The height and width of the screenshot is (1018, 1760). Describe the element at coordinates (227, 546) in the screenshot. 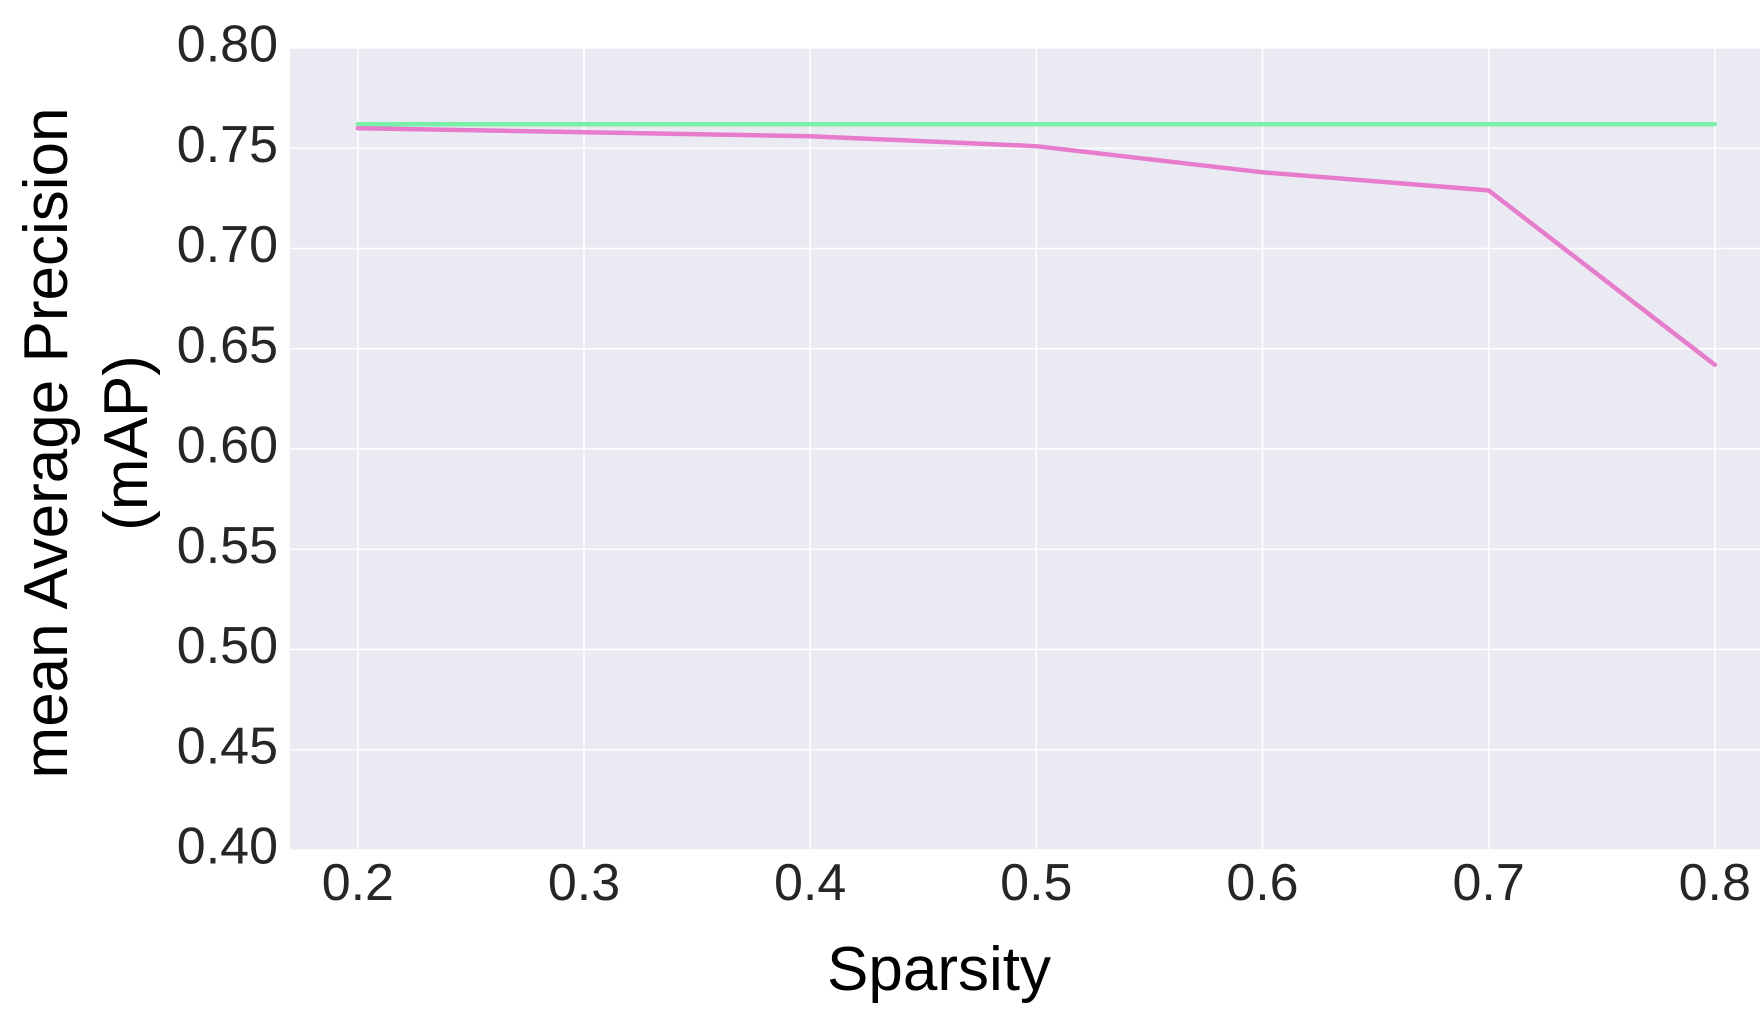

I see `y-tick-label: 0.55` at that location.